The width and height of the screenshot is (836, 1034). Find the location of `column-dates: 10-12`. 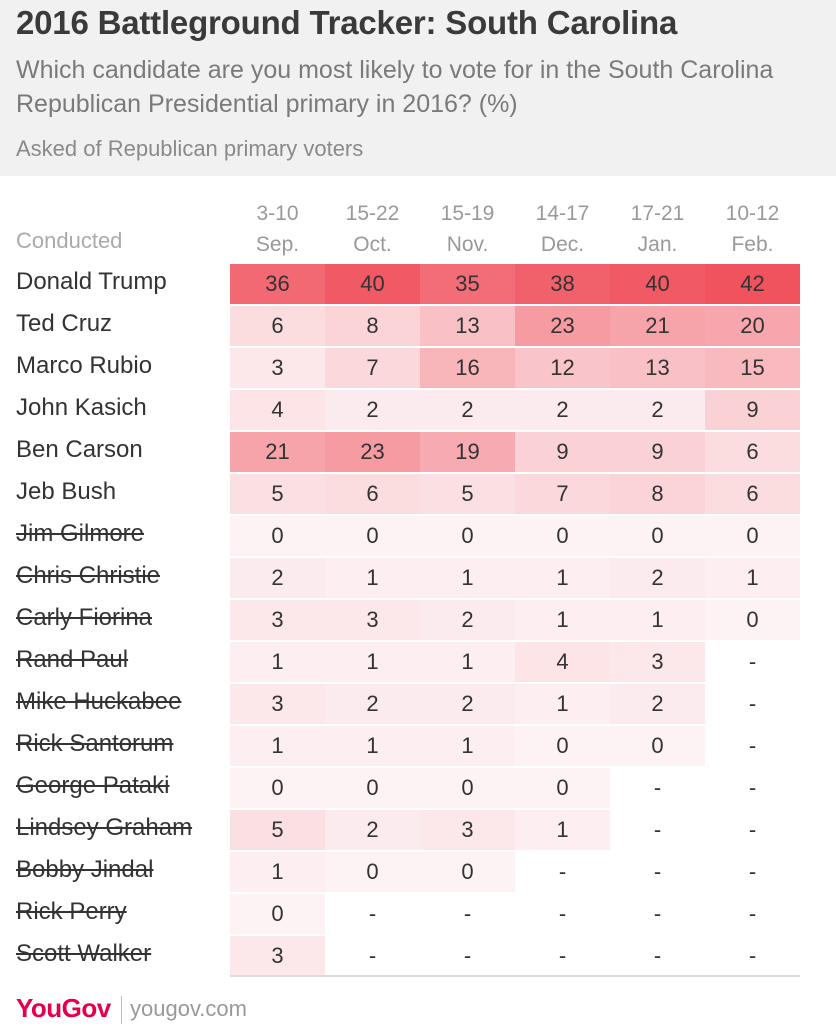

column-dates: 10-12 is located at coordinates (752, 213).